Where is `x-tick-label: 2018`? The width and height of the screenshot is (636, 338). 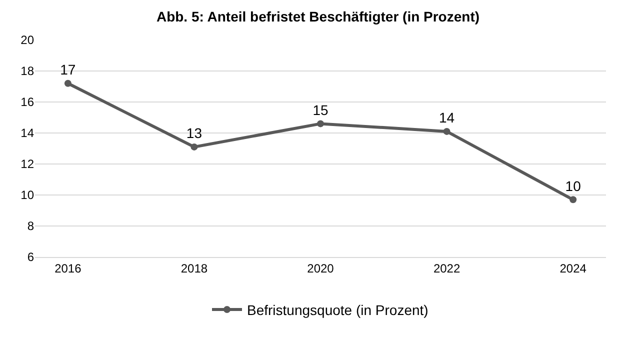 x-tick-label: 2018 is located at coordinates (194, 268).